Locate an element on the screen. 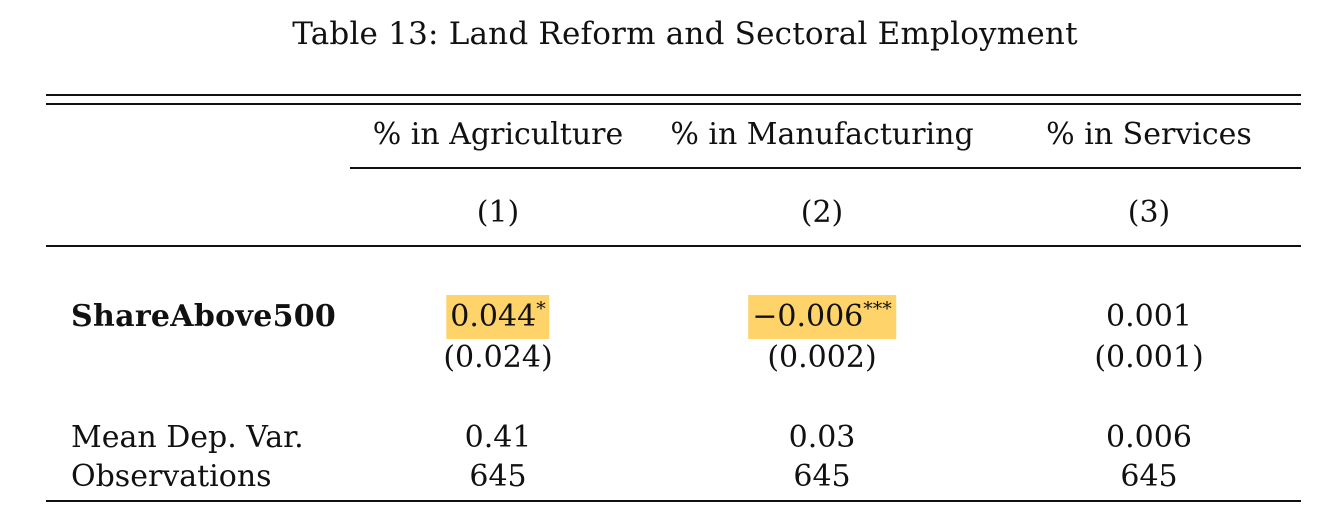 This screenshot has width=1322, height=512. highlighted-coefficient: −0.006*** is located at coordinates (822, 317).